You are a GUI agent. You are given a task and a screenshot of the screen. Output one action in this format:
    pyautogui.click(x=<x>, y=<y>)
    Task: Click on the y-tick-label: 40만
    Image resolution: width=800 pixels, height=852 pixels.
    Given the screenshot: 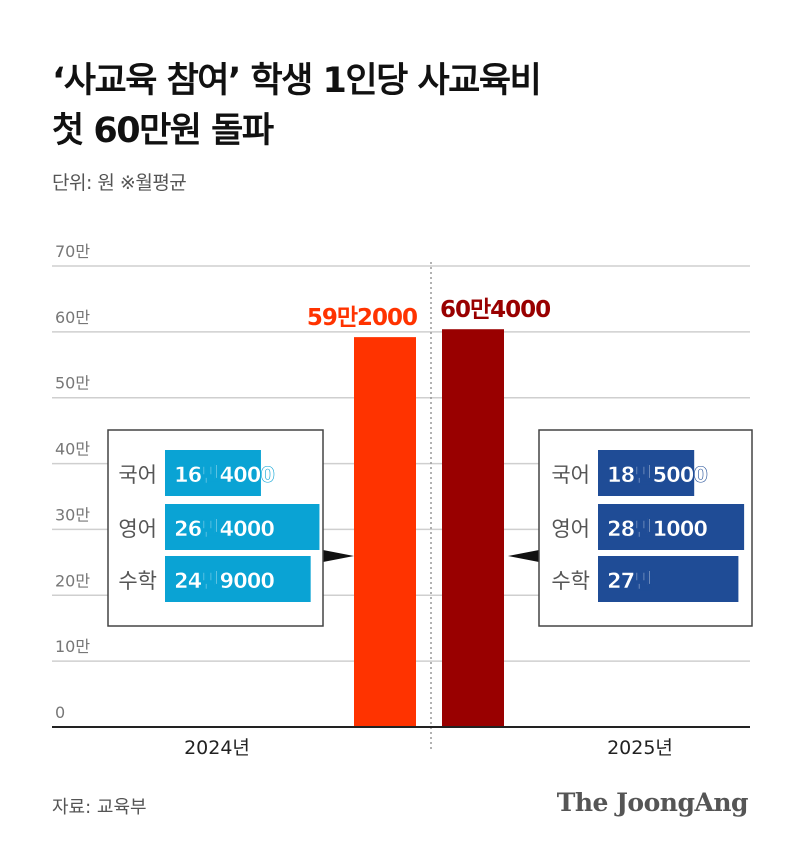 What is the action you would take?
    pyautogui.click(x=72, y=449)
    